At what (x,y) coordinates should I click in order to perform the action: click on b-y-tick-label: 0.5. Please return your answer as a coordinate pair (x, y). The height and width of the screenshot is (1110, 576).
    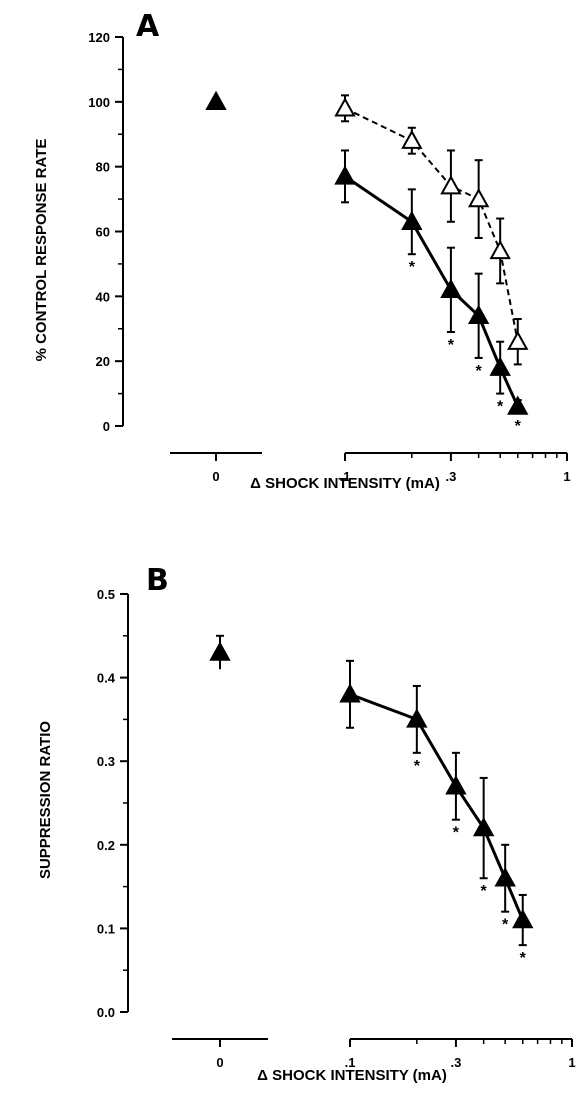
    Looking at the image, I should click on (106, 594).